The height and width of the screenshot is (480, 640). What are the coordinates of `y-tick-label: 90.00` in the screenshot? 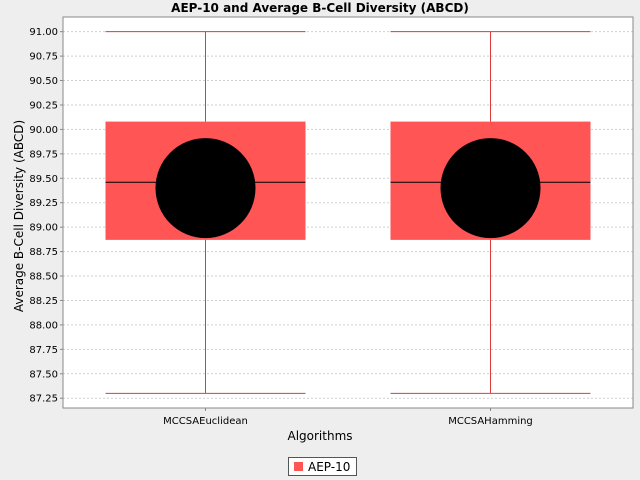 It's located at (43, 130).